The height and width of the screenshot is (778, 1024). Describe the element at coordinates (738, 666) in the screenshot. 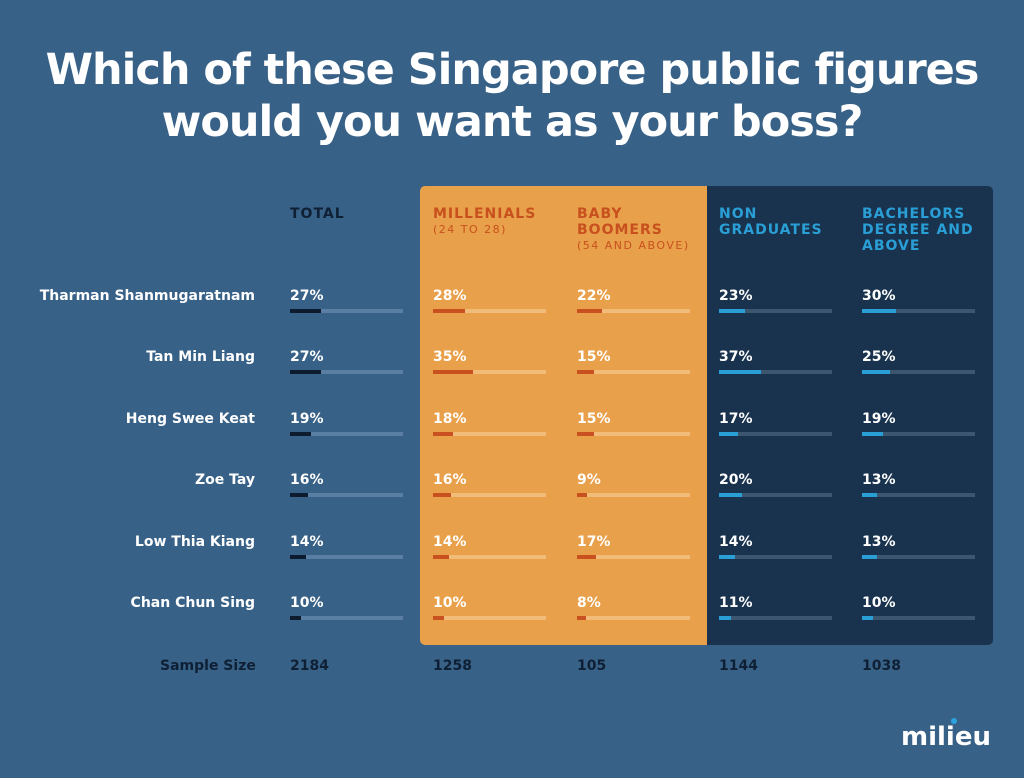

I see `sample-size-value: 1144` at that location.